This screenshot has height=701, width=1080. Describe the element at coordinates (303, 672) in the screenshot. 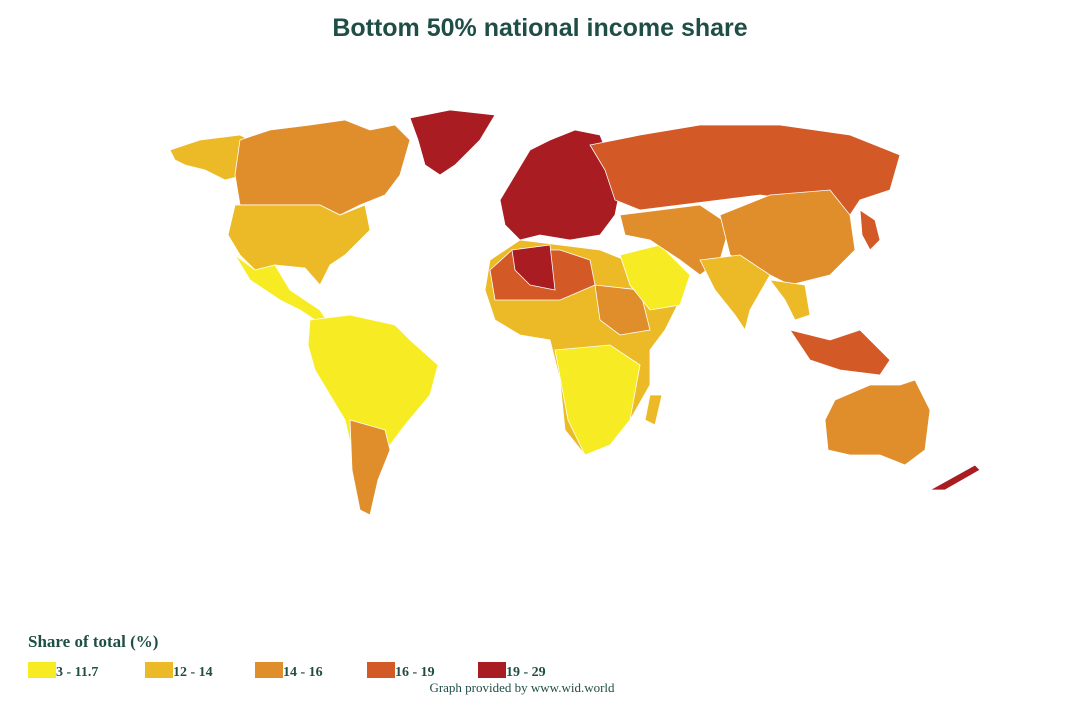

I see `legend-label: 14 - 16` at that location.